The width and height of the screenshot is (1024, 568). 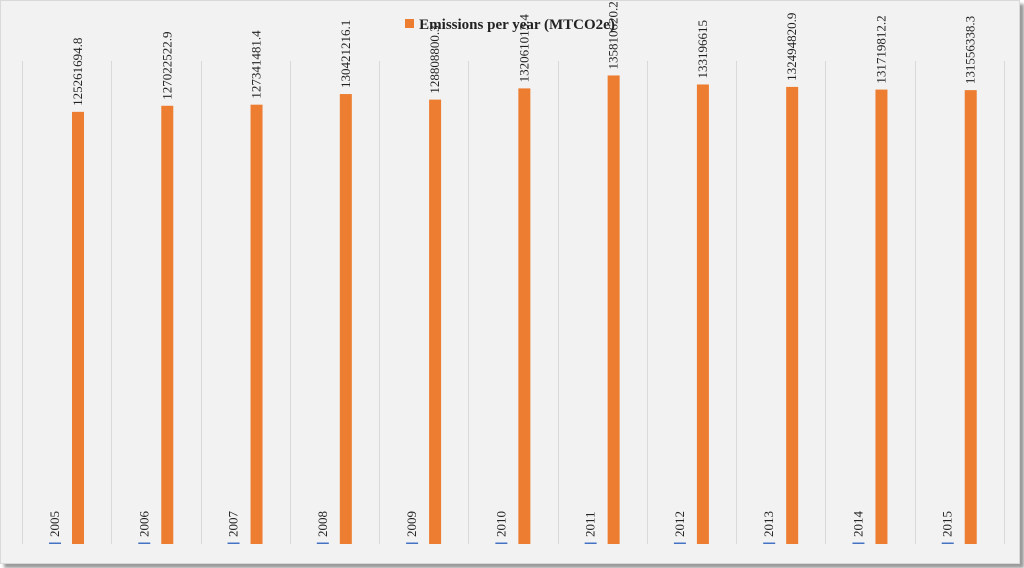 What do you see at coordinates (679, 543) in the screenshot?
I see `bar-year-2012` at bounding box center [679, 543].